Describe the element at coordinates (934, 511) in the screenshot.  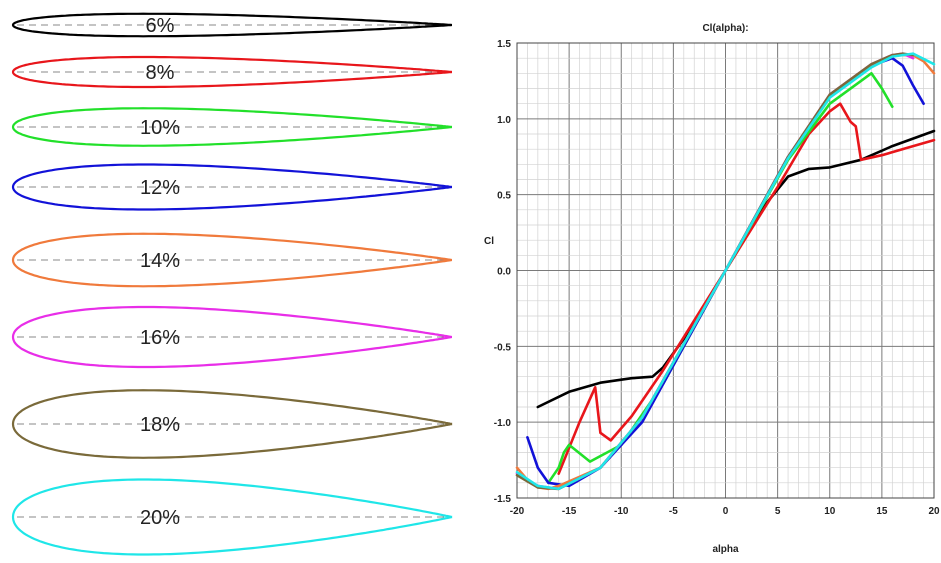
I see `x-tick-label: 20` at that location.